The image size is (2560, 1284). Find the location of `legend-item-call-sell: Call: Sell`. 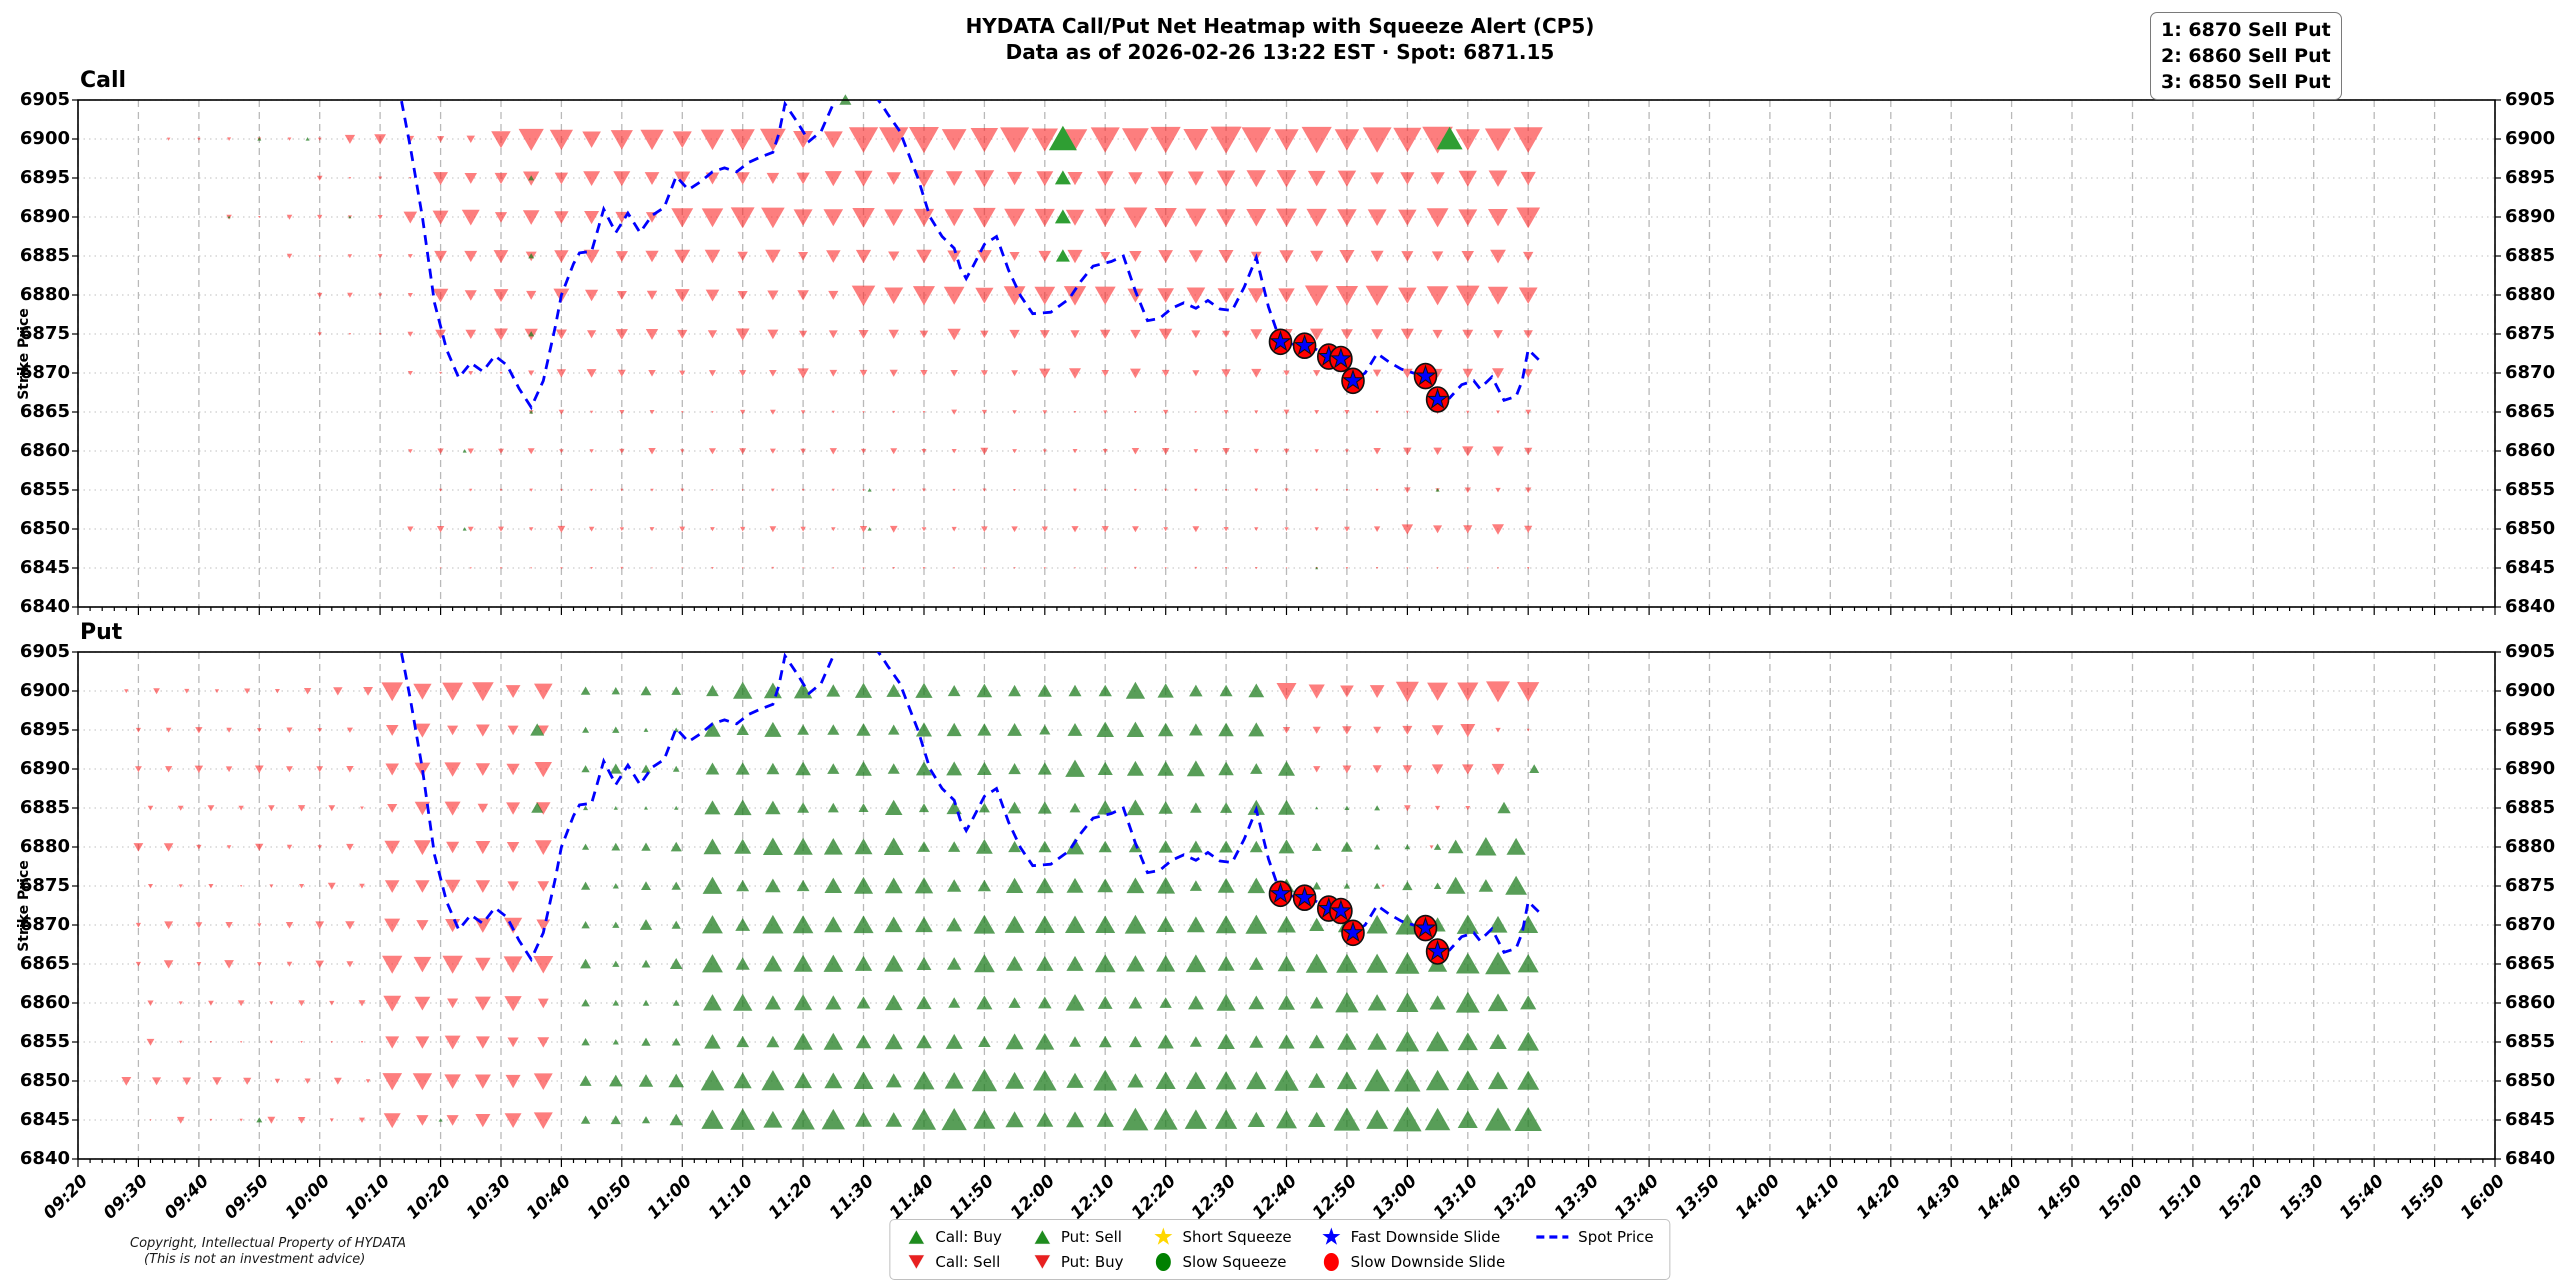

legend-item-call-sell: Call: Sell is located at coordinates (954, 1262).